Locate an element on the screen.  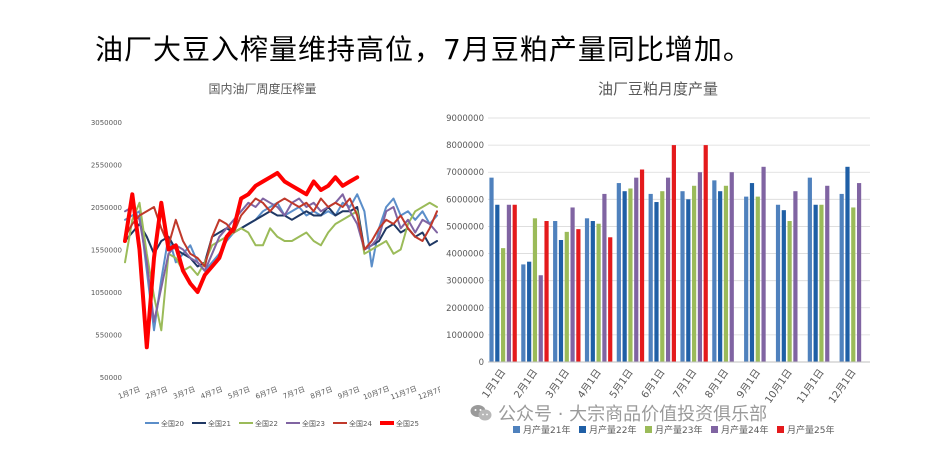
x-tick-label: 9月7日 is located at coordinates (349, 392).